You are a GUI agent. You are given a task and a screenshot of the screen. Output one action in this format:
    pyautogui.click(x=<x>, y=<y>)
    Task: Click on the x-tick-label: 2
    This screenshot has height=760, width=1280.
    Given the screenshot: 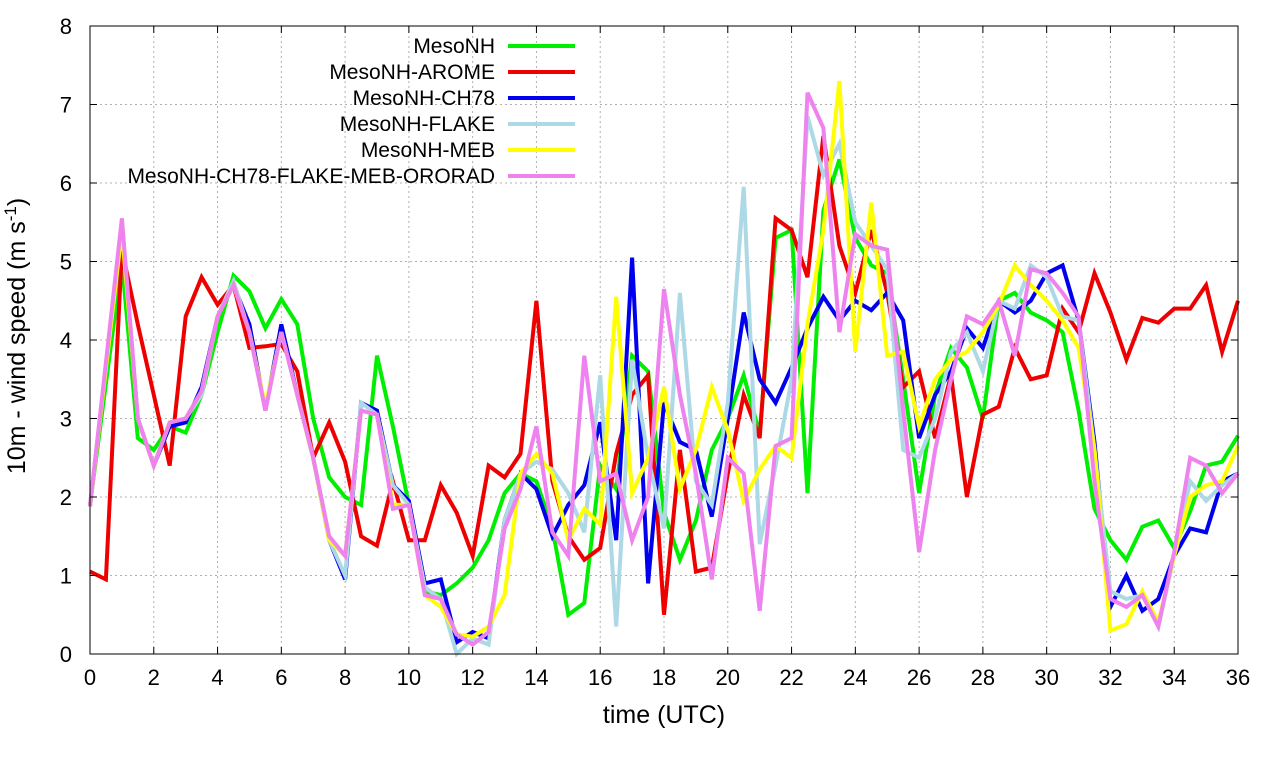 What is the action you would take?
    pyautogui.click(x=154, y=677)
    